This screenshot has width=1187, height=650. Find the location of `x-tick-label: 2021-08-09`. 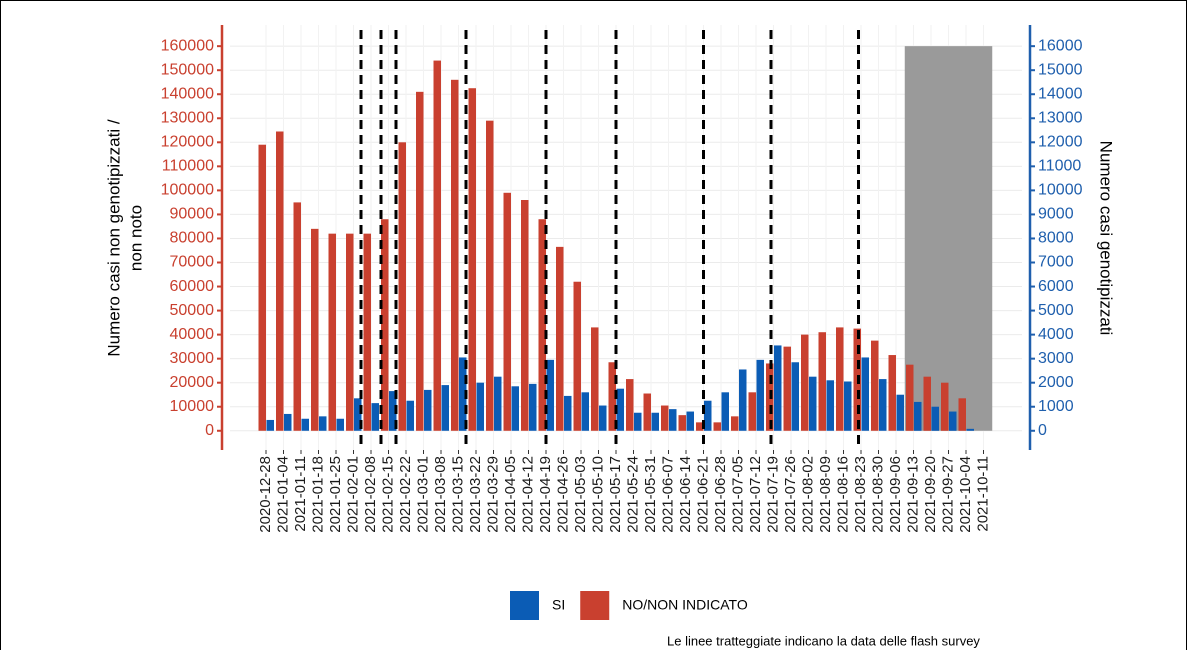

x-tick-label: 2021-08-09 is located at coordinates (825, 494).